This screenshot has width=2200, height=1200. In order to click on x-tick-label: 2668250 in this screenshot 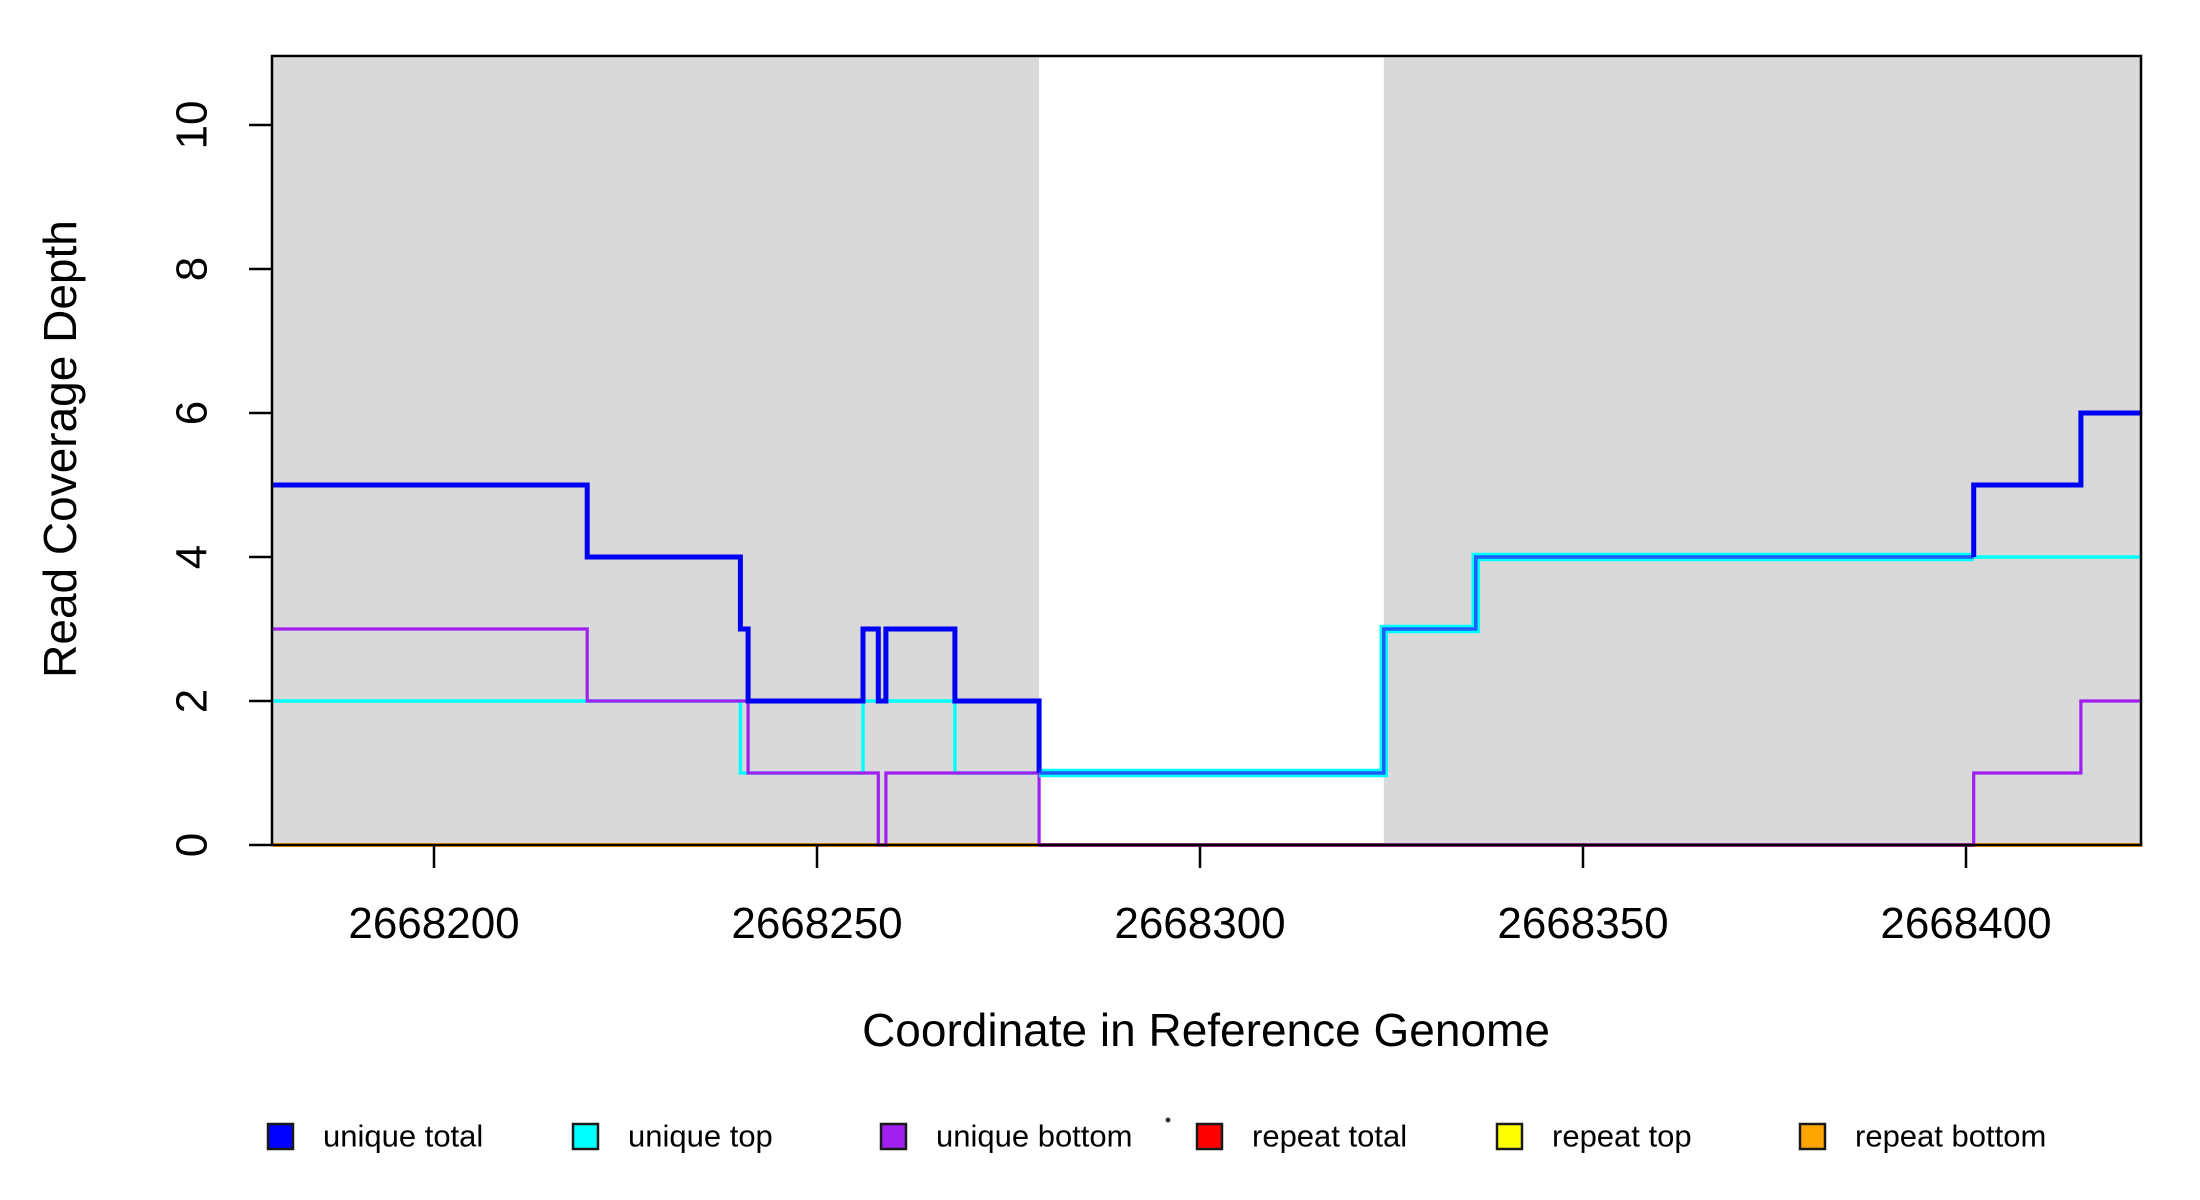, I will do `click(816, 923)`.